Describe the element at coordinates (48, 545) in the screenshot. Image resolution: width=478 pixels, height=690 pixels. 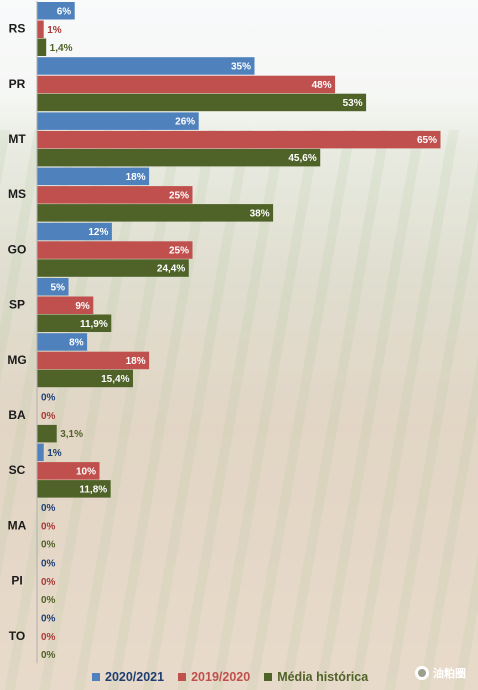
I see `data-label-ma-media-historica: 0%` at that location.